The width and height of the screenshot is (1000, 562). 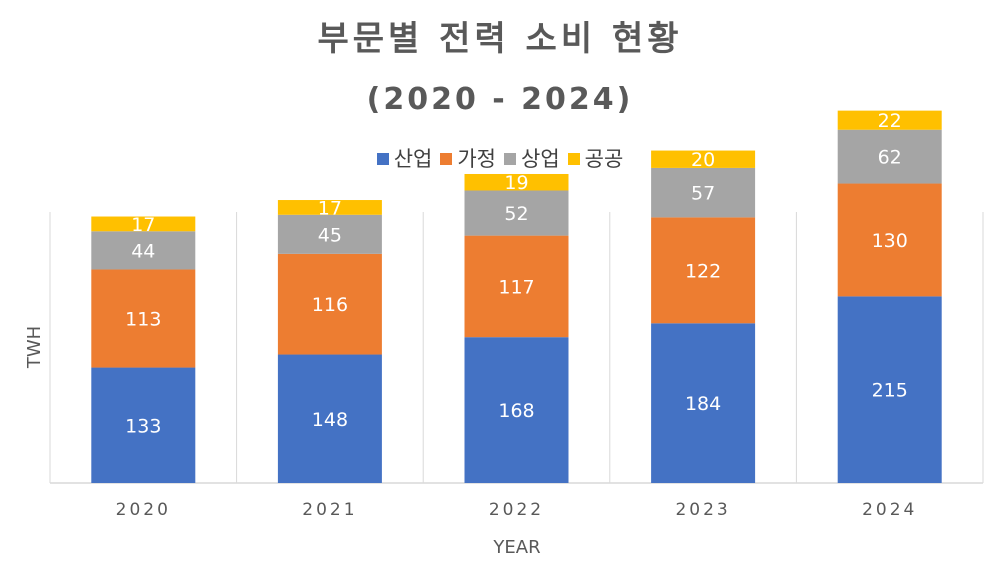 I want to click on y-axis-label: TWH, so click(x=34, y=347).